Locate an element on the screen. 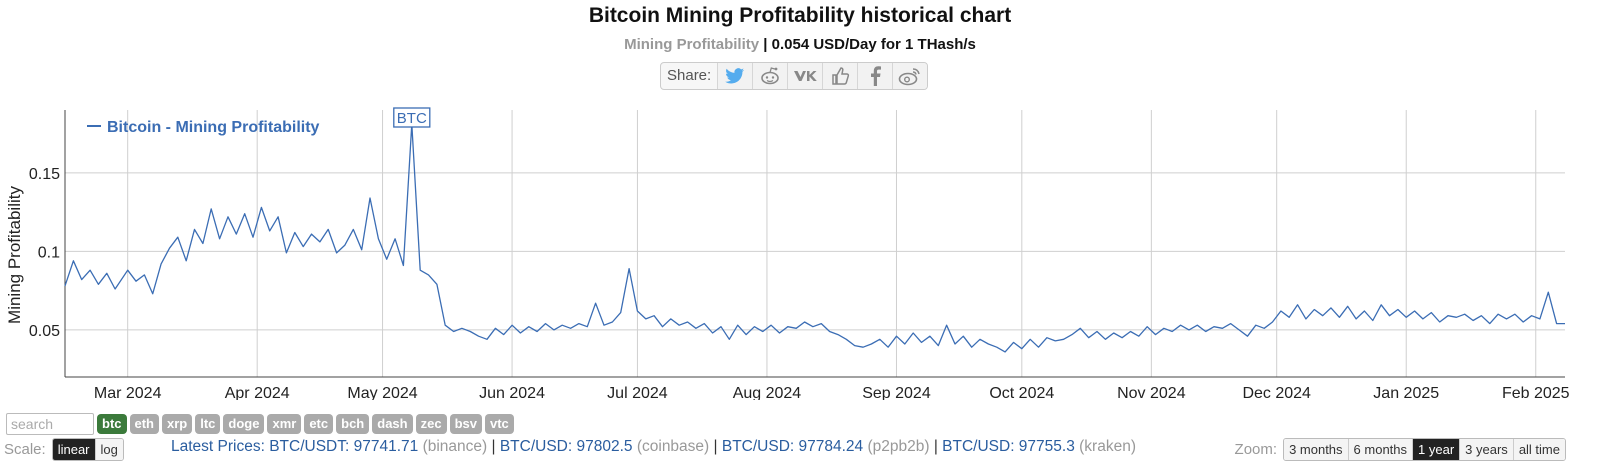 Image resolution: width=1600 pixels, height=476 pixels. scale-label: Scale: is located at coordinates (25, 449).